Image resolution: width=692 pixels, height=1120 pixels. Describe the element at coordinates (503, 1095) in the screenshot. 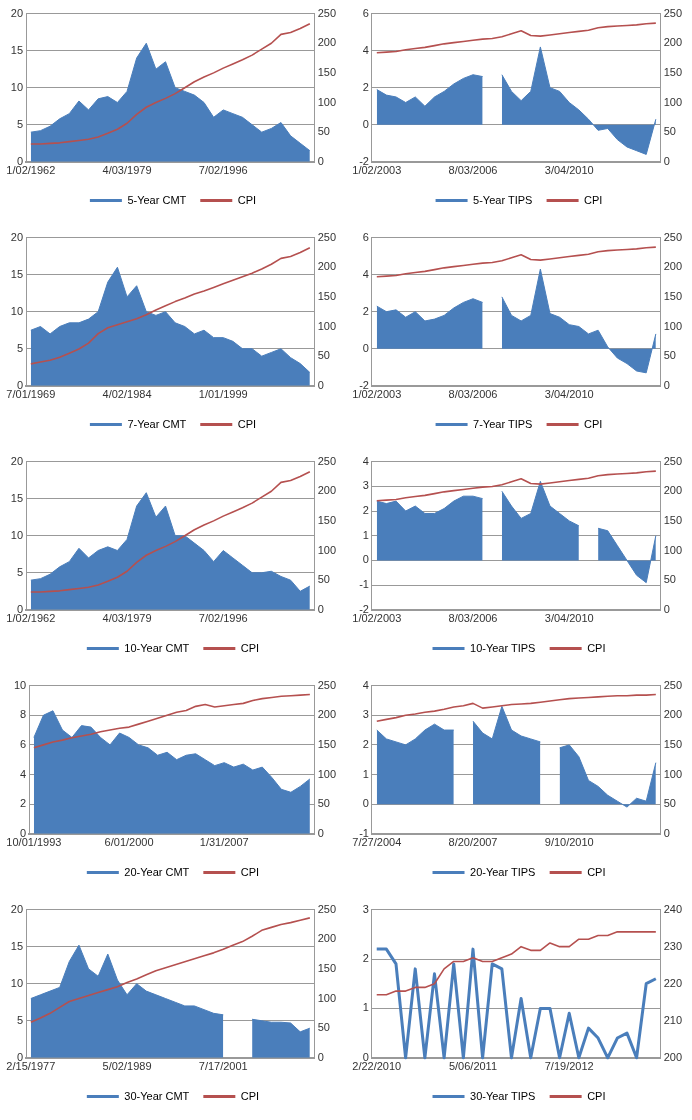

I see `legend-label: 30-Year TIPS` at that location.